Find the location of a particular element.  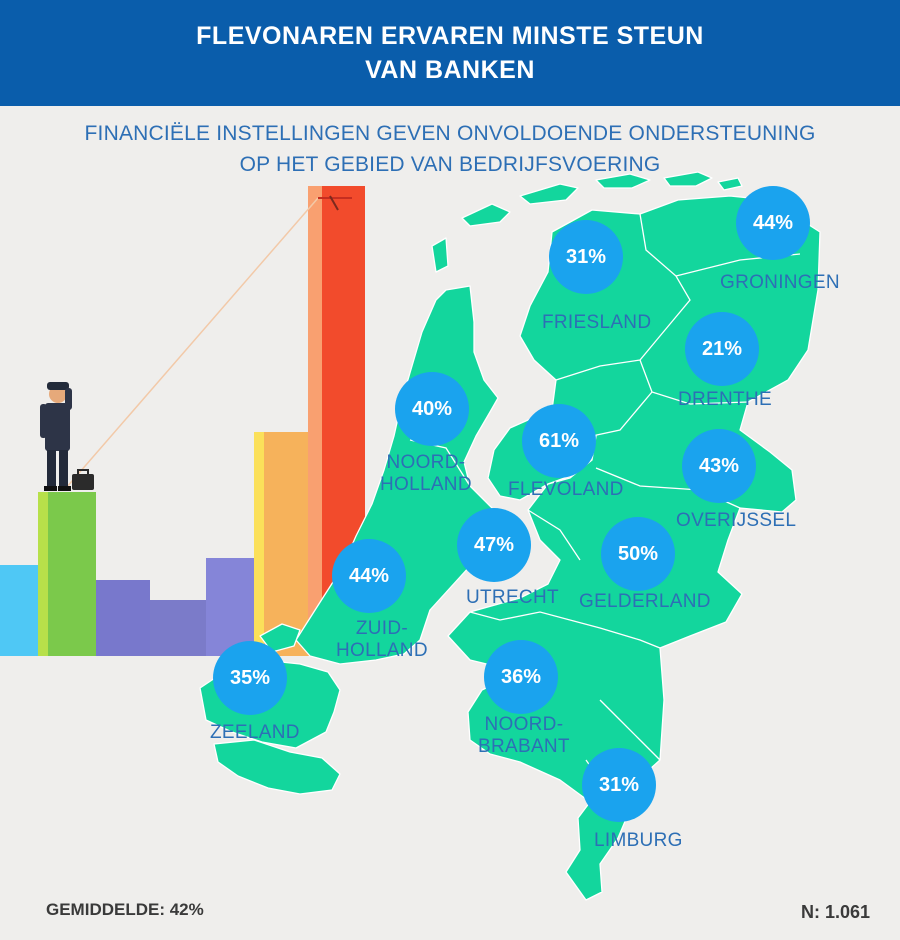

label-gelderland: GELDERLAND is located at coordinates (645, 602).